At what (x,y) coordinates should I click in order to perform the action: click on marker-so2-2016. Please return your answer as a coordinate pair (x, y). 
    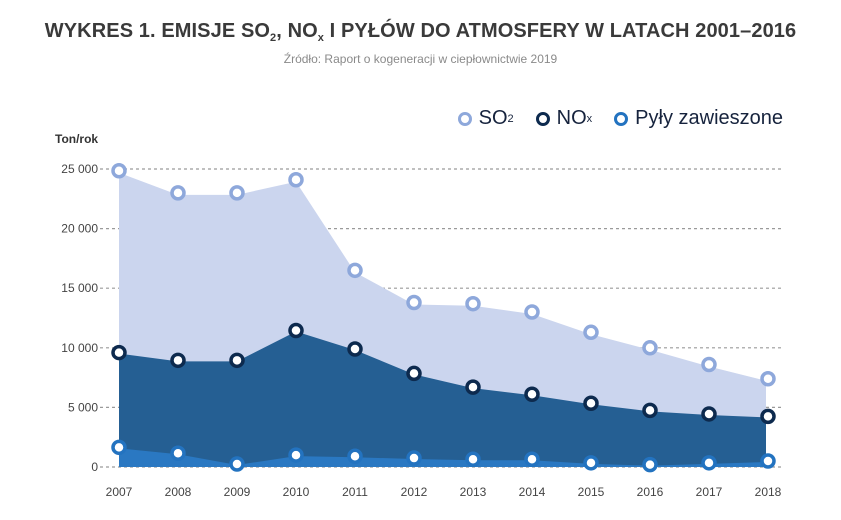
    Looking at the image, I should click on (650, 348).